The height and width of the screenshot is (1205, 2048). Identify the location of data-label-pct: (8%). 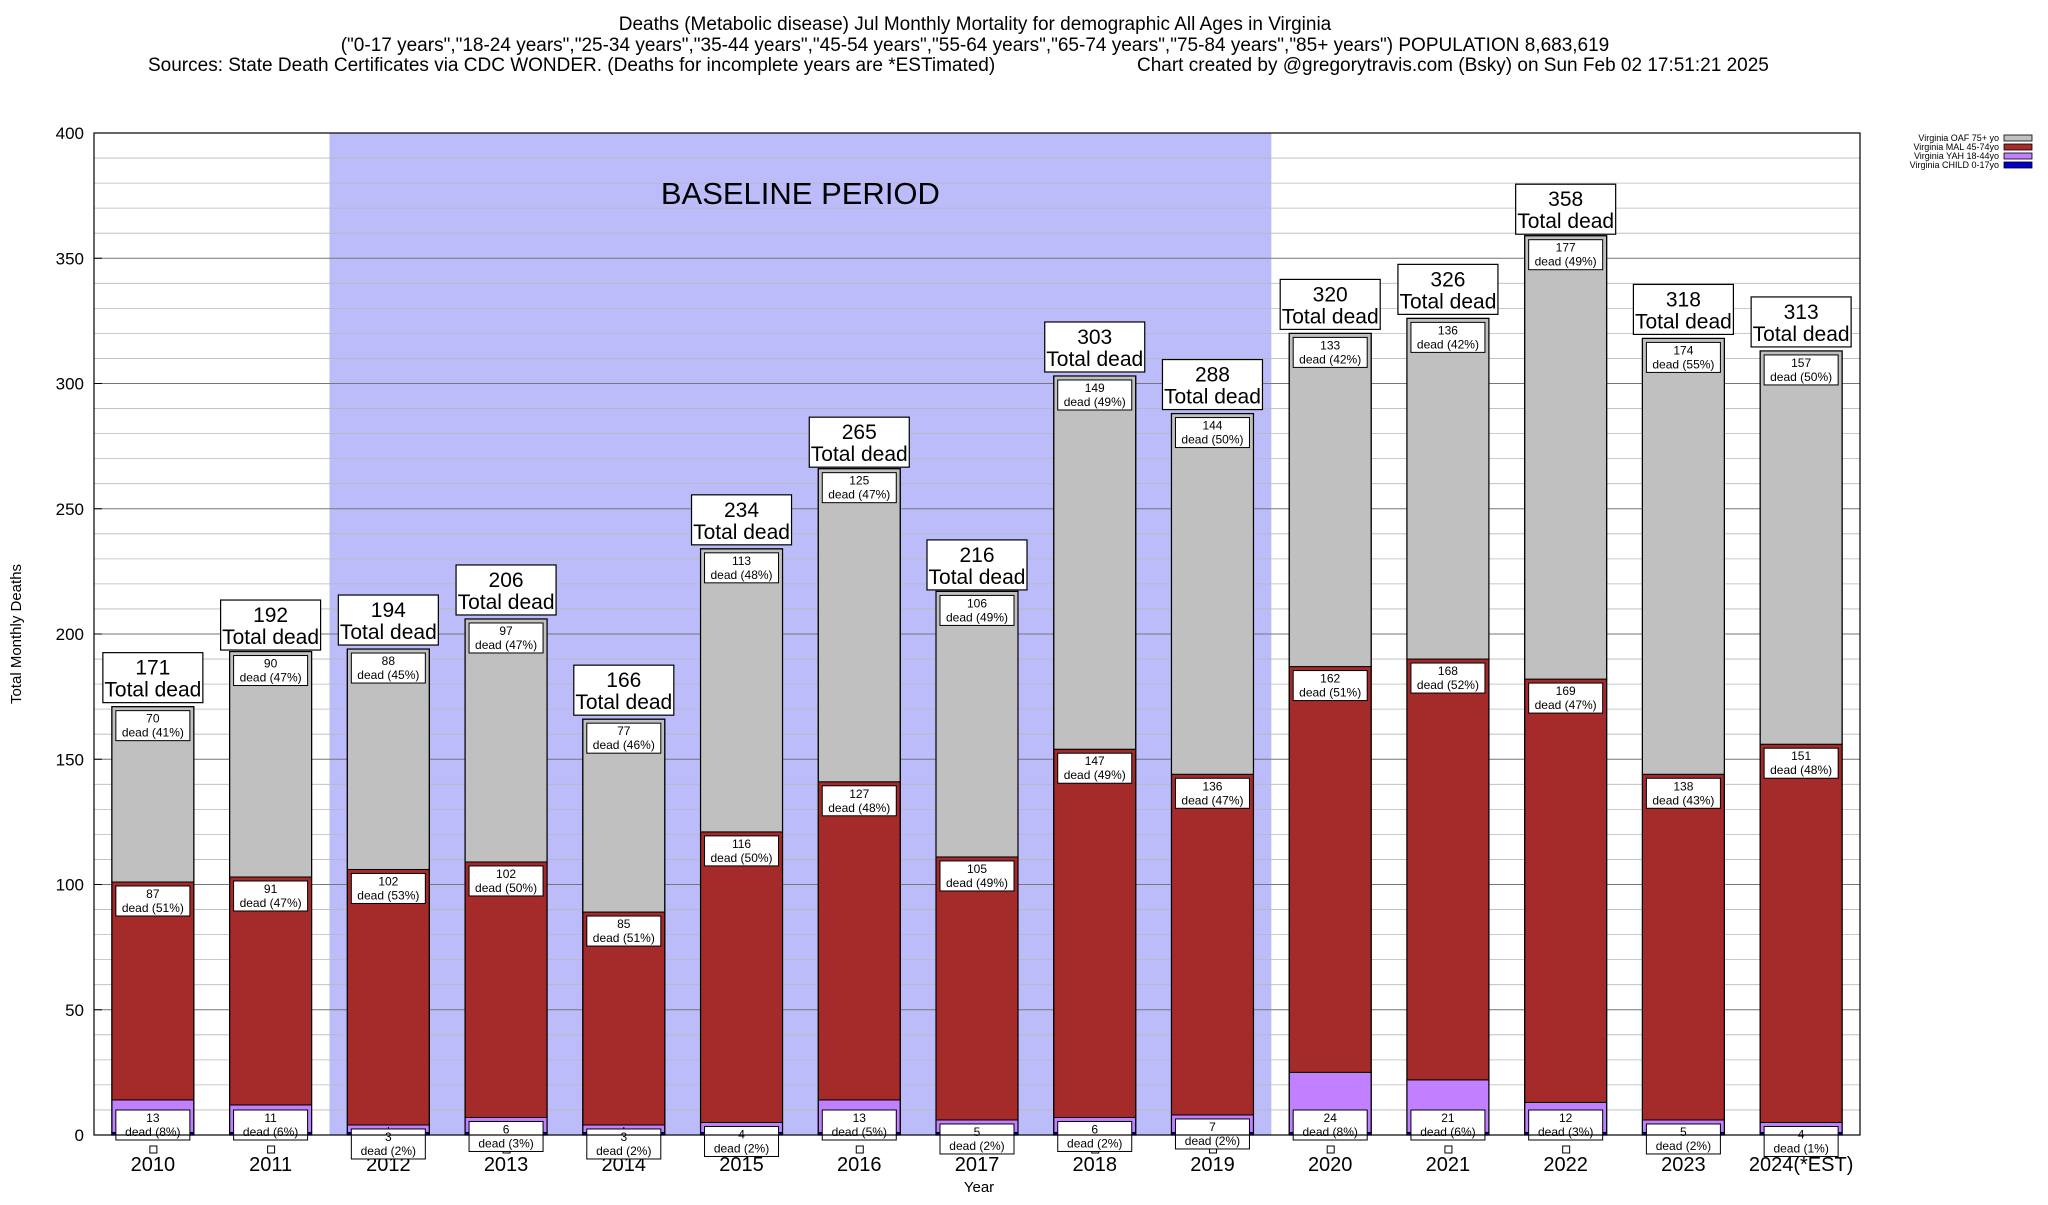
(167, 1132).